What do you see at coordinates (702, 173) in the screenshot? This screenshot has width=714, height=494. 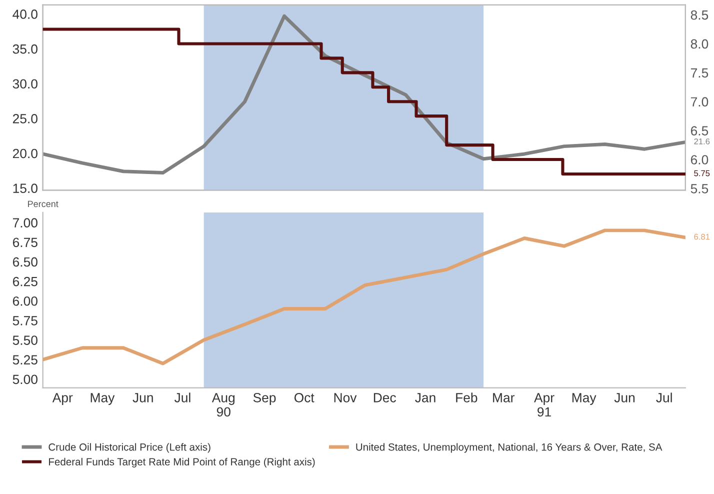 I see `data-label: 5.75` at bounding box center [702, 173].